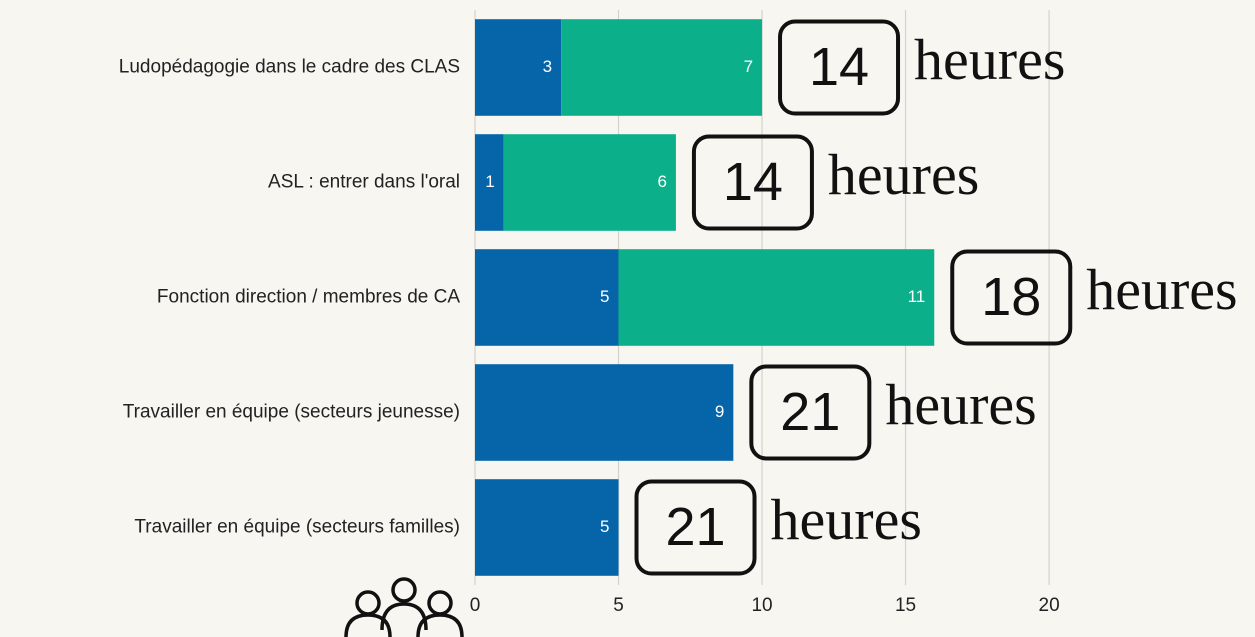 This screenshot has width=1255, height=637. Describe the element at coordinates (364, 182) in the screenshot. I see `category-label: ASL : entrer dans l'oral` at that location.